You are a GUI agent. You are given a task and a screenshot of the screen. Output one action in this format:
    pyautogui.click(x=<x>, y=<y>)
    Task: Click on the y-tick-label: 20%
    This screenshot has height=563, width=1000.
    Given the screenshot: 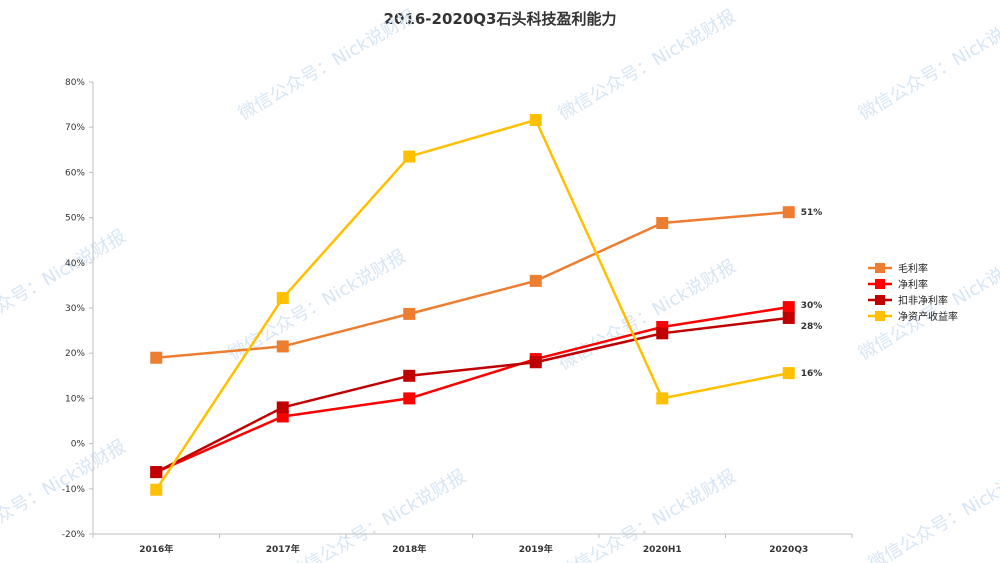 What is the action you would take?
    pyautogui.click(x=75, y=354)
    